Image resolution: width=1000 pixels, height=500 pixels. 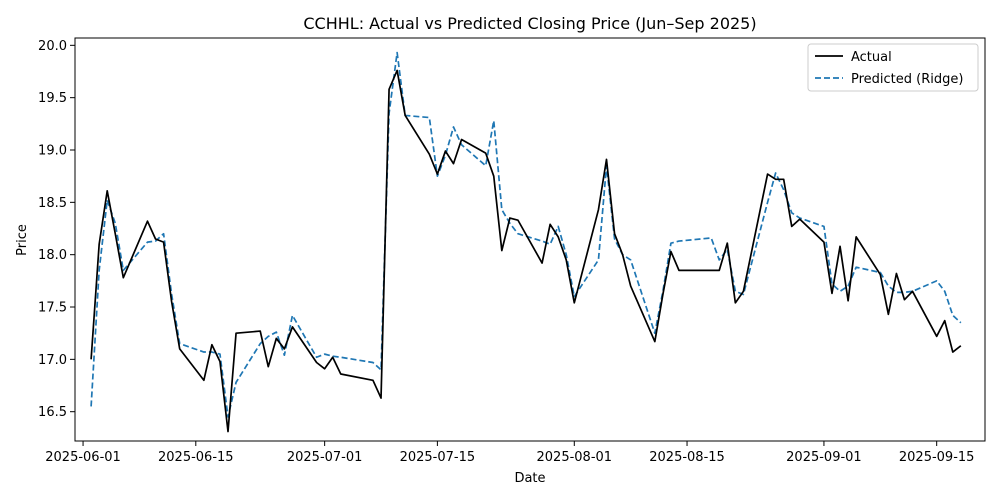 What do you see at coordinates (907, 79) in the screenshot?
I see `legend-label-predicted: Predicted (Ridge)` at bounding box center [907, 79].